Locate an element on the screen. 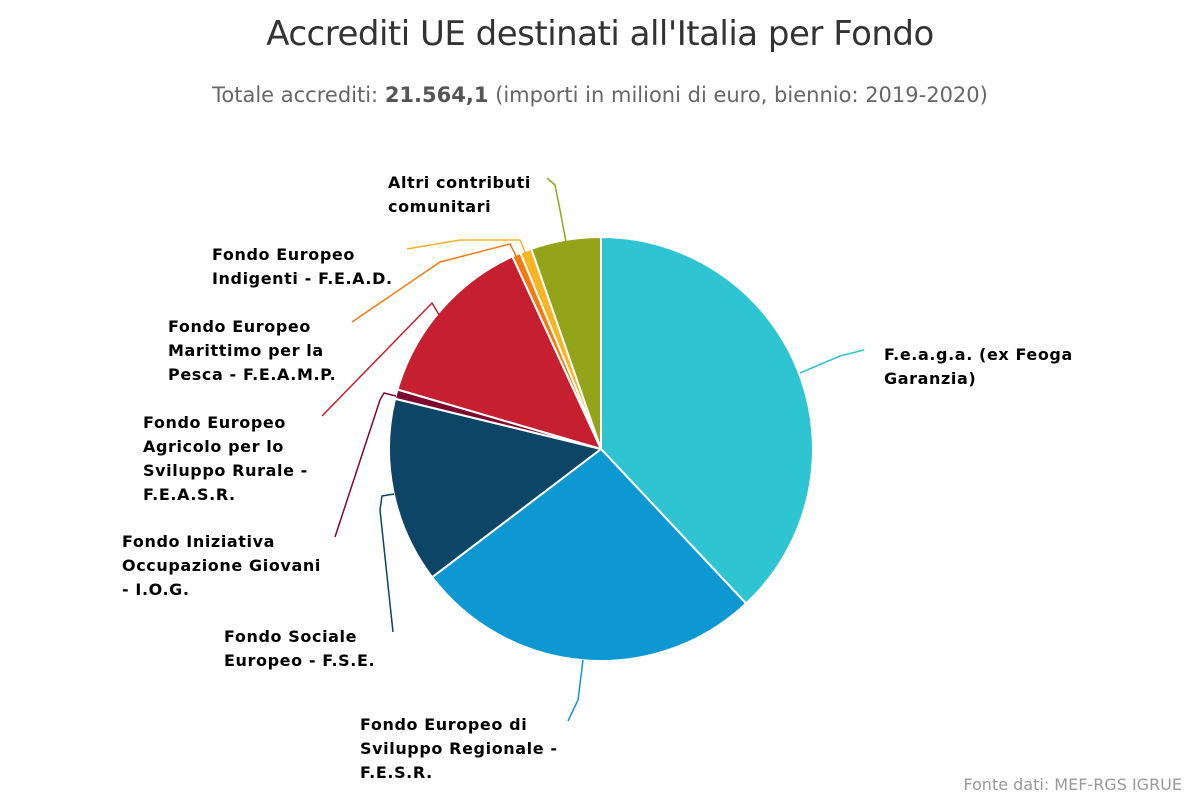 Image resolution: width=1200 pixels, height=800 pixels. slice-label: Fondo Europeo Indigenti - F.E.A.D. is located at coordinates (302, 266).